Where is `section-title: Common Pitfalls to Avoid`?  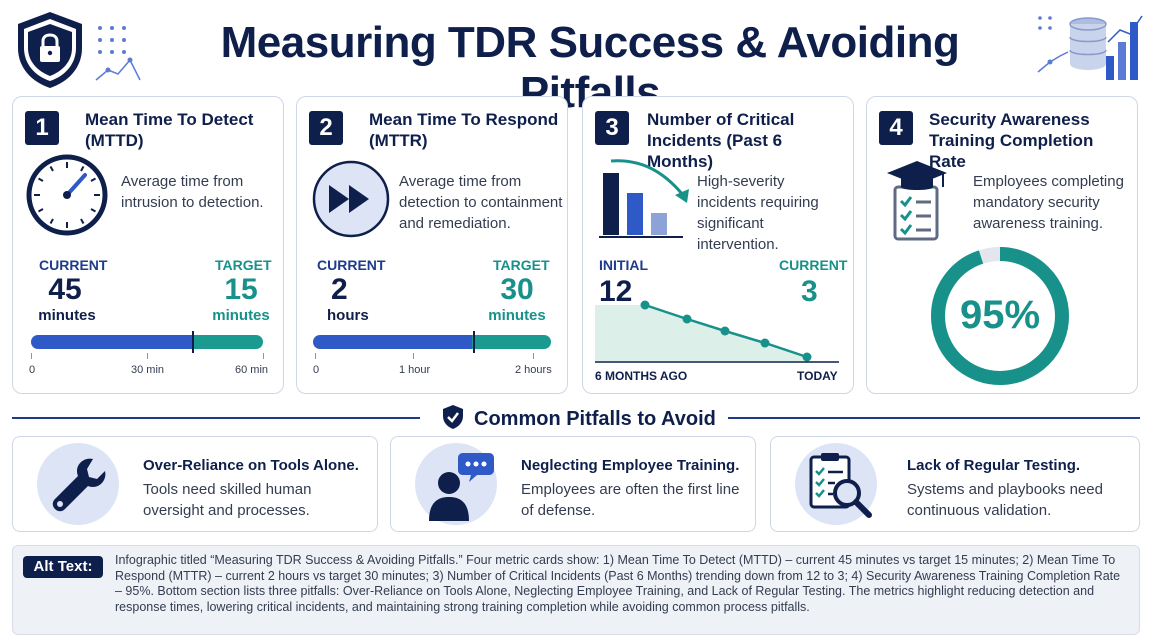
section-title: Common Pitfalls to Avoid is located at coordinates (595, 419).